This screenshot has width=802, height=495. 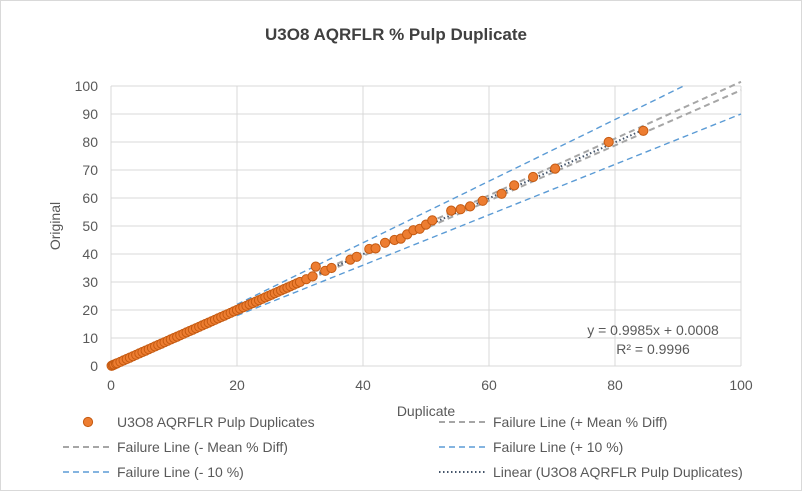 What do you see at coordinates (90, 282) in the screenshot?
I see `y-tick-label: 30` at bounding box center [90, 282].